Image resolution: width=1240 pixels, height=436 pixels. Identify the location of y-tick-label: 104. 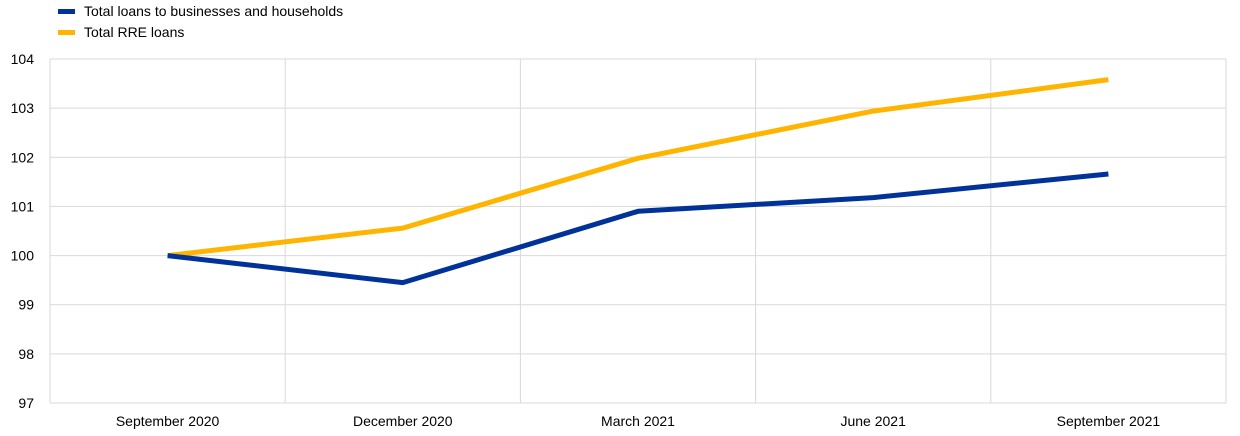
(23, 59).